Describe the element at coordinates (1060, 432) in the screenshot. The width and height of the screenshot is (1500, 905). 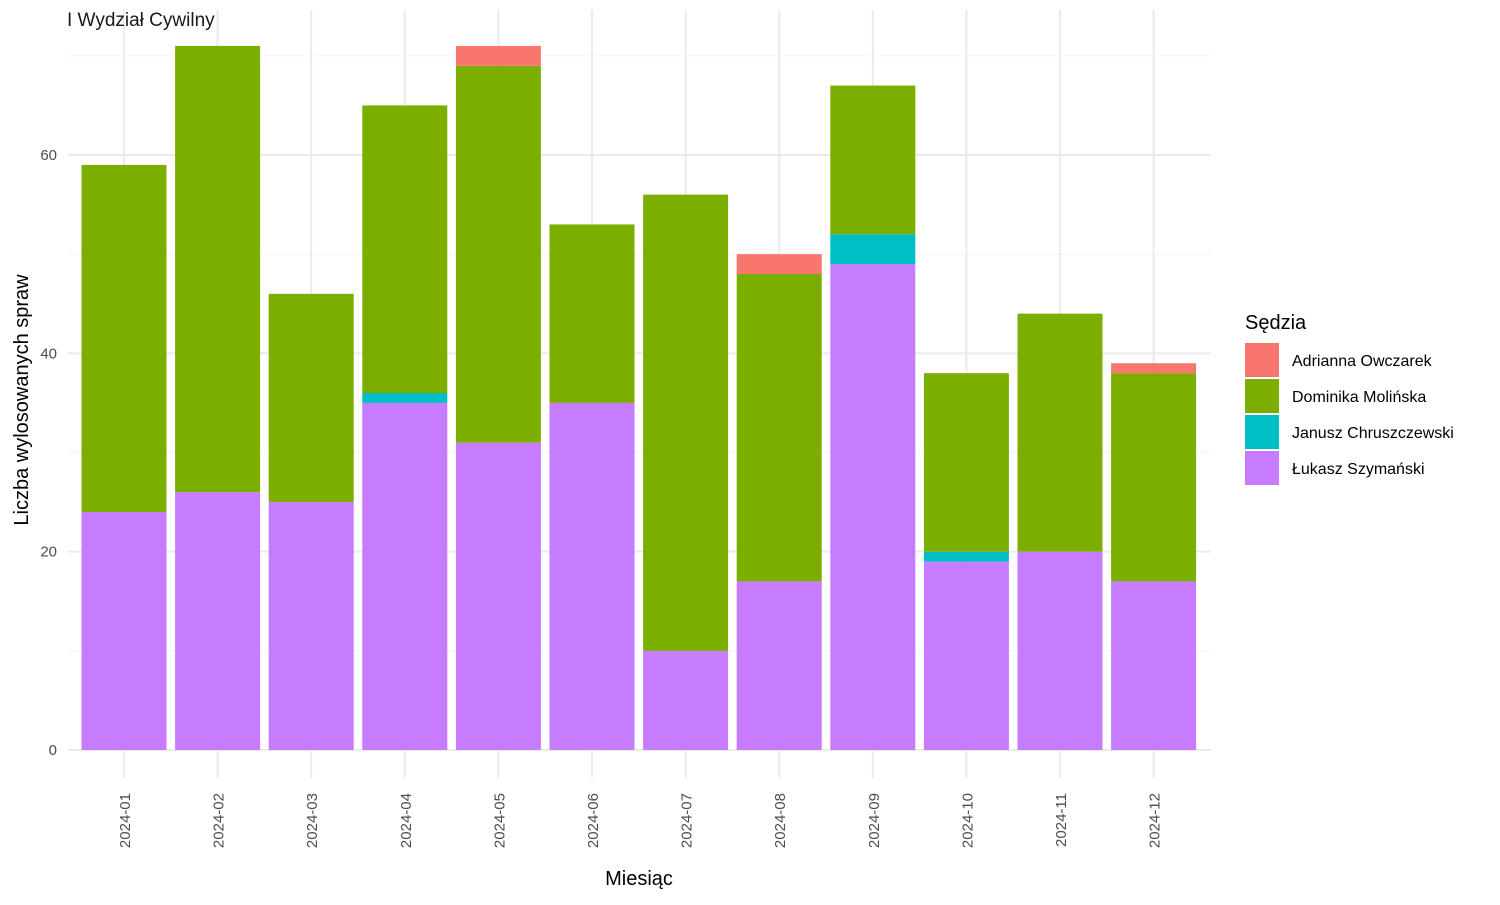
I see `bar-segment-2024-11-dominika-molińska` at that location.